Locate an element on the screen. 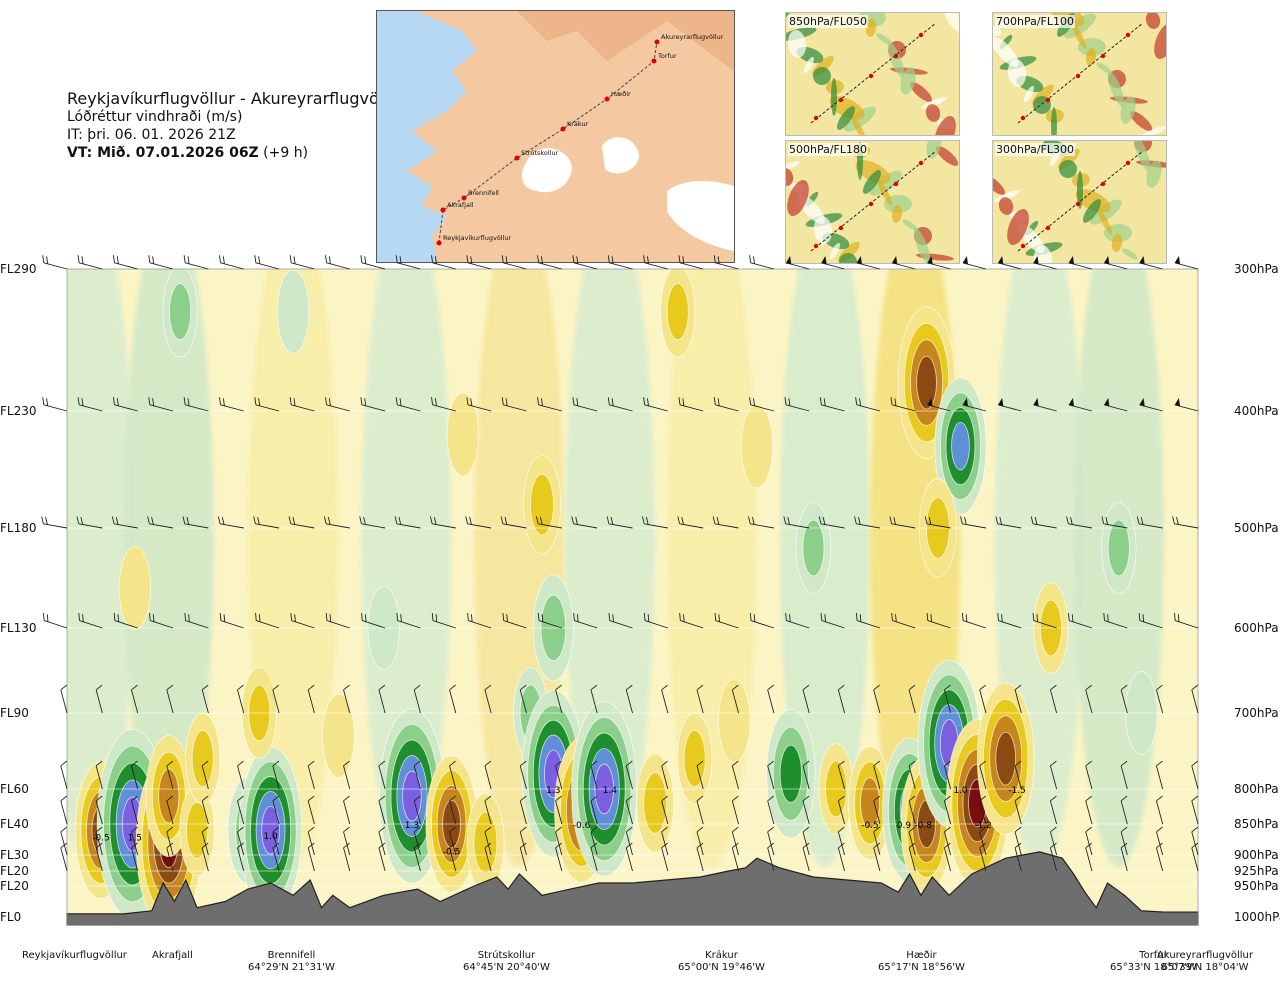 Image resolution: width=1280 pixels, height=981 pixels. thumbnail-300: 300hPa/FL300 is located at coordinates (1079, 202).